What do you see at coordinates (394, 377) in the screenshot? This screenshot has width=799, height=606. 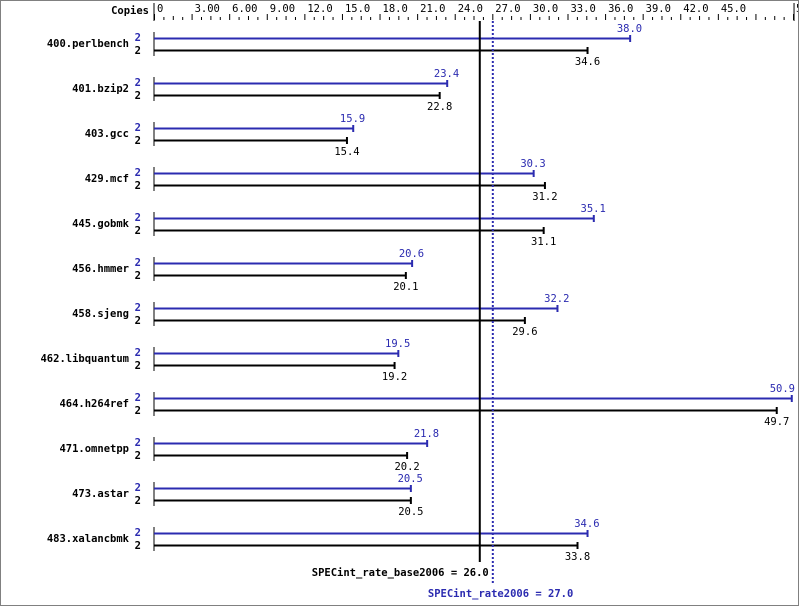 I see `base-value-label: 19.2` at bounding box center [394, 377].